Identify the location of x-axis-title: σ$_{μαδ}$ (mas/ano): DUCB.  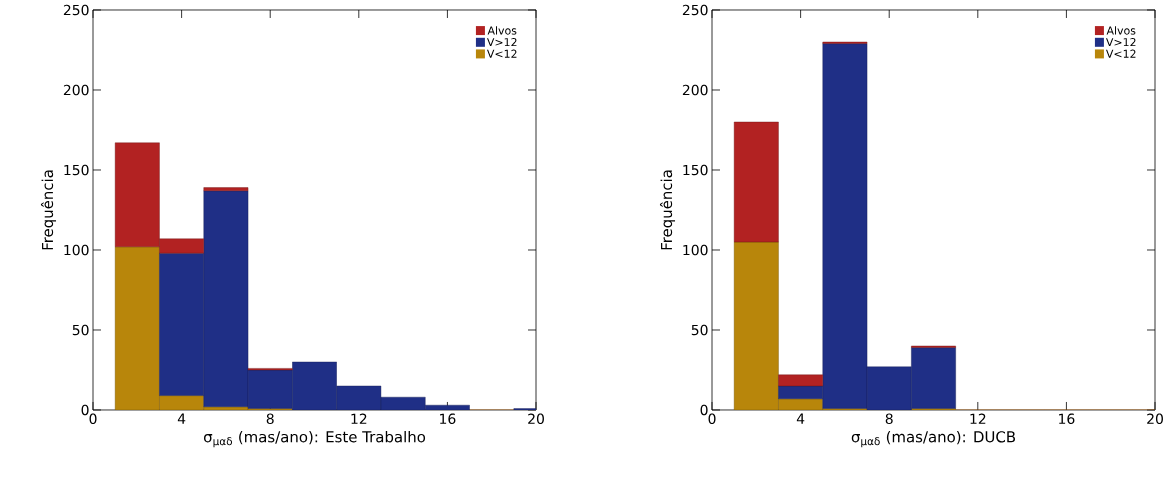
(933, 439).